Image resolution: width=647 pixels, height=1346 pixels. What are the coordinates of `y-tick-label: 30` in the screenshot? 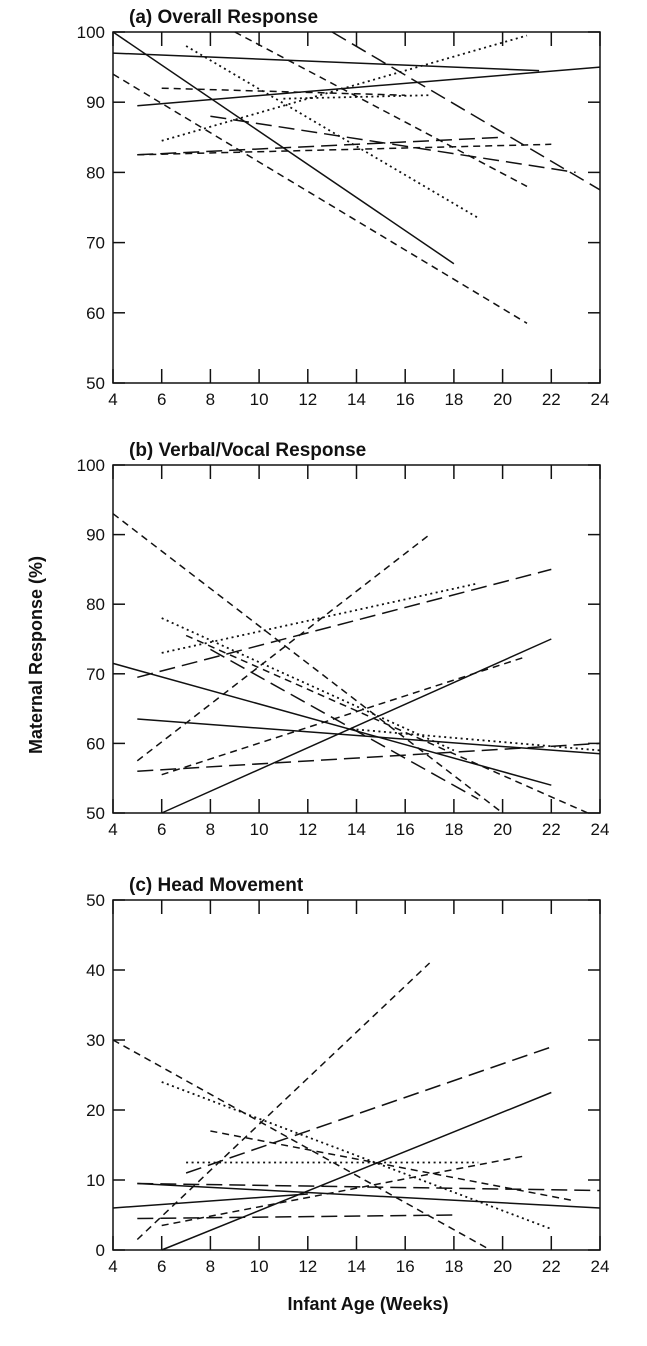 It's located at (95, 1040).